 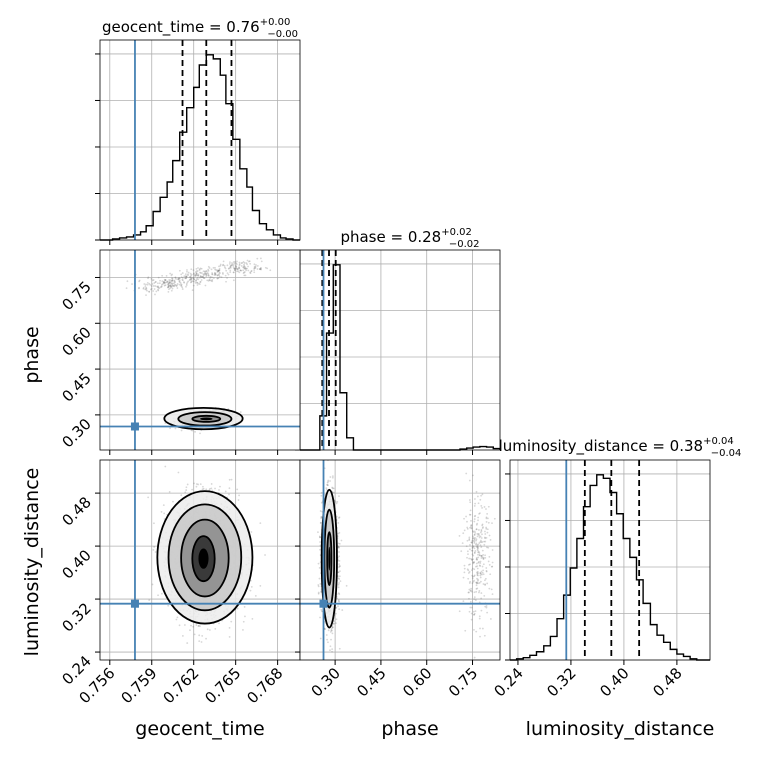 I want to click on histogram-luminosity-distance, so click(x=610, y=567).